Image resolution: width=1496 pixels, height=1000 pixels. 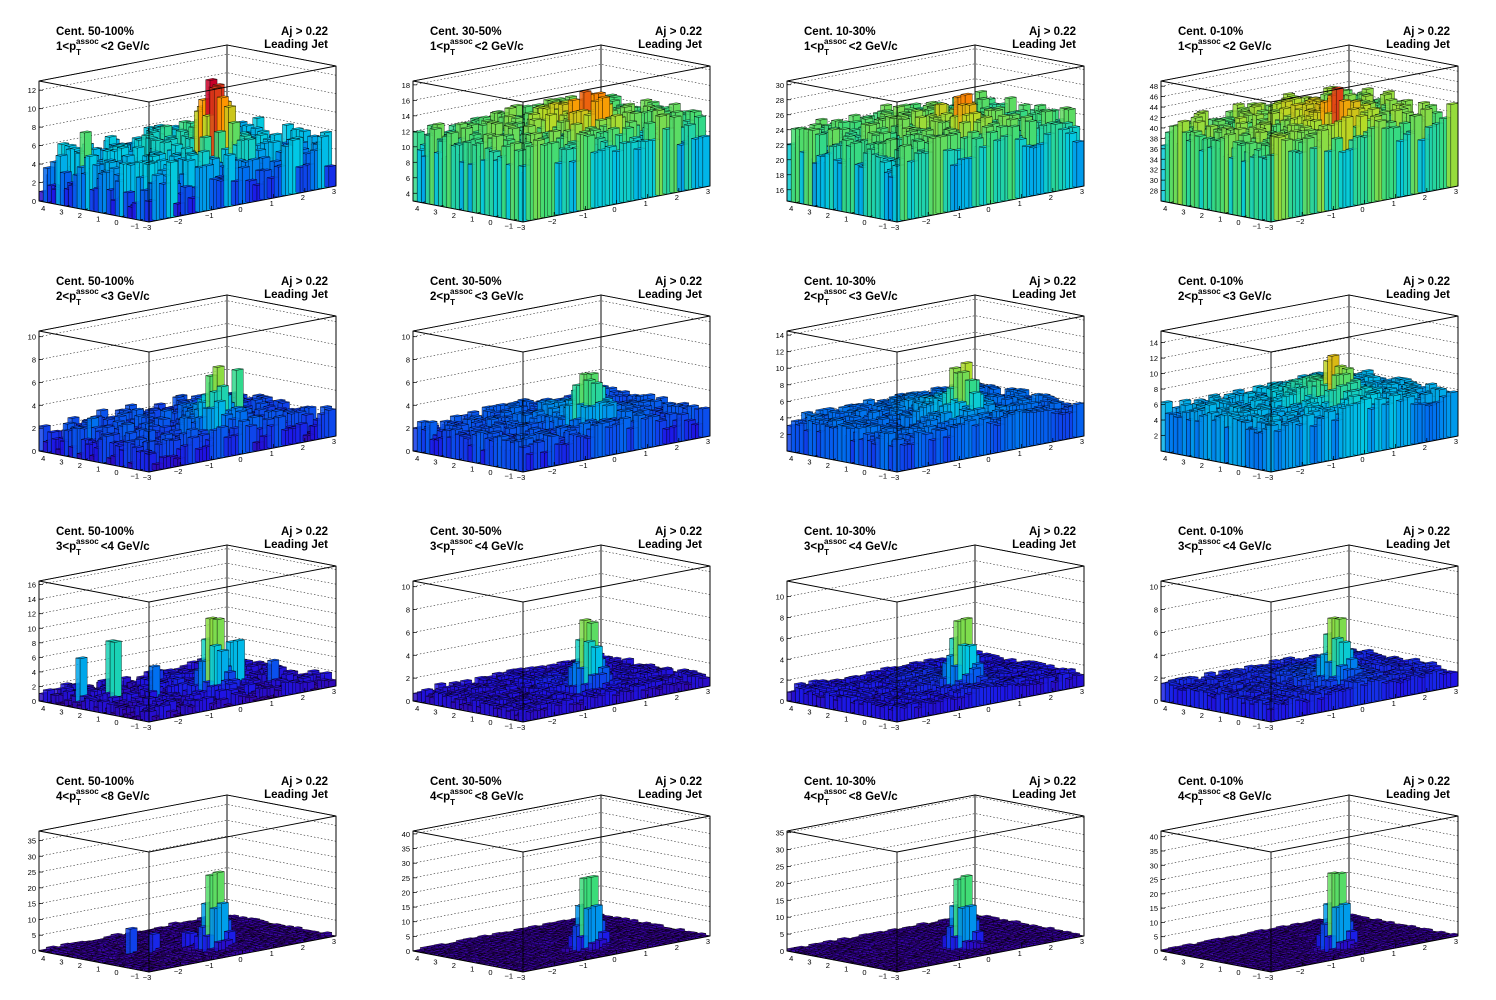 I want to click on pt-range-label: 1<pTassoc <2 GeV/c, so click(x=103, y=47).